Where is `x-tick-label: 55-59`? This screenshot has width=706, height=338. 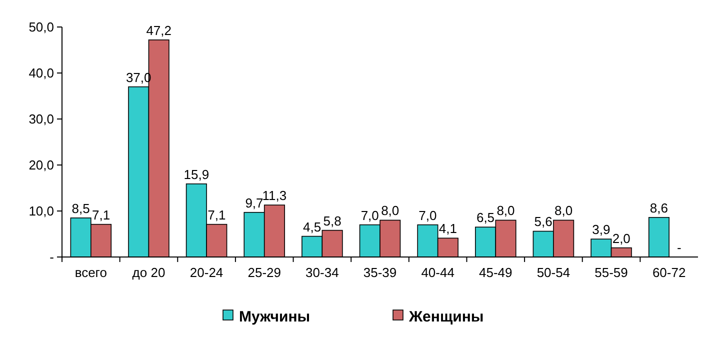 x-tick-label: 55-59 is located at coordinates (611, 272).